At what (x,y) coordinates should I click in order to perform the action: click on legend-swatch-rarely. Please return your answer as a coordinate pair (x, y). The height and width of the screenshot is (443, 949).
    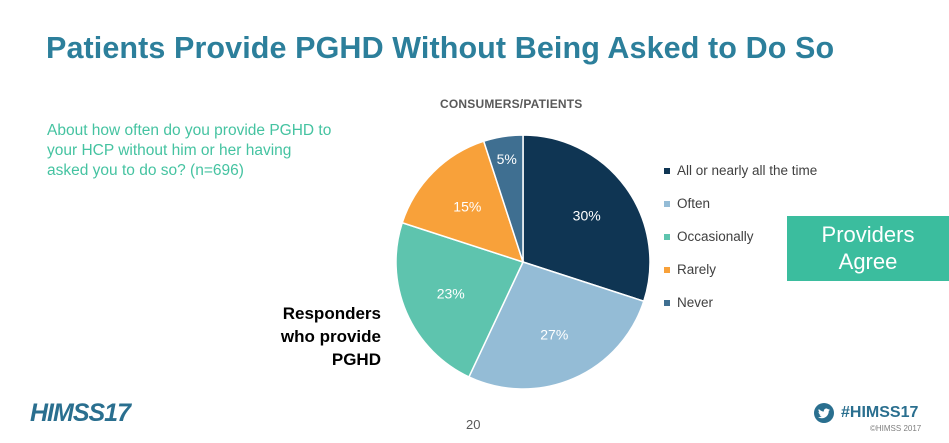
    Looking at the image, I should click on (667, 269).